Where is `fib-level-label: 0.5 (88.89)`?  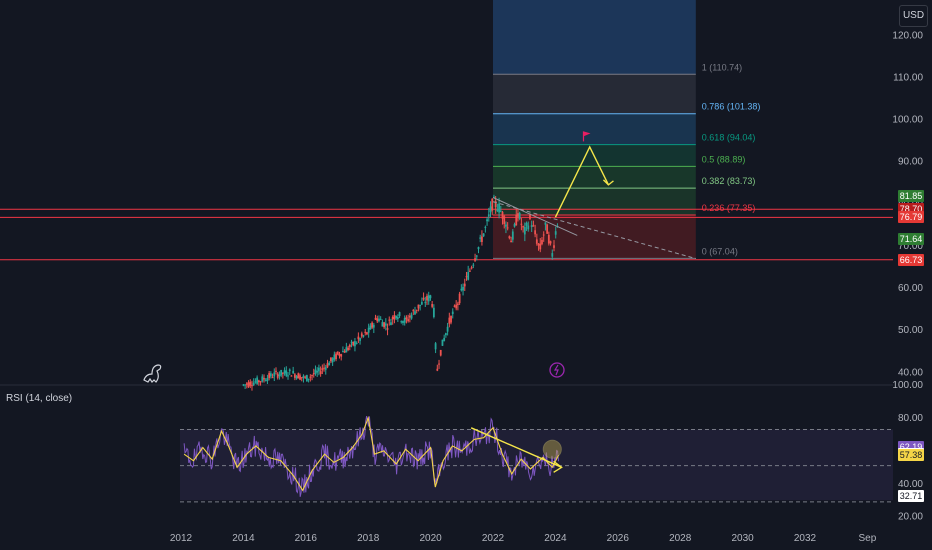 fib-level-label: 0.5 (88.89) is located at coordinates (724, 159).